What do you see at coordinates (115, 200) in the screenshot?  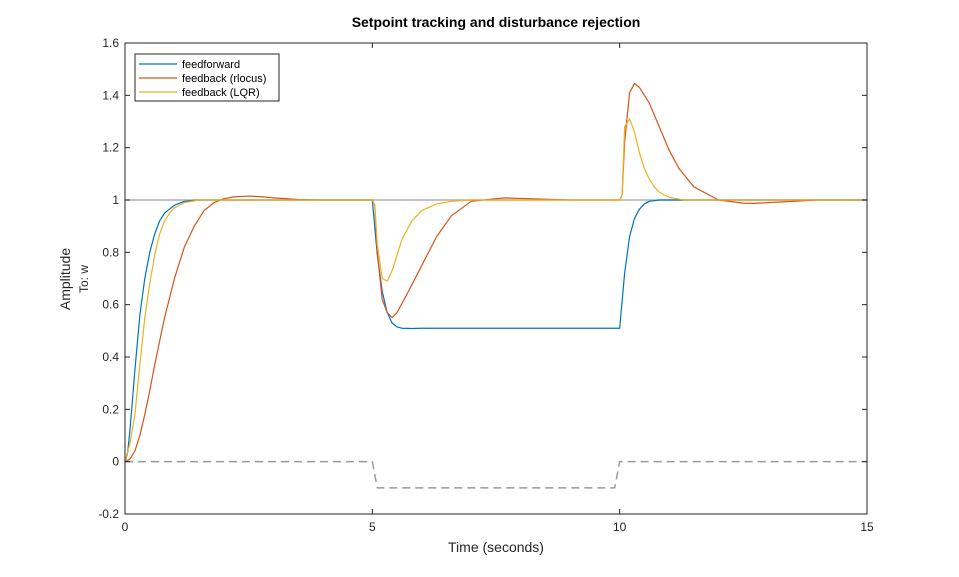 I see `y-tick-label: 1` at bounding box center [115, 200].